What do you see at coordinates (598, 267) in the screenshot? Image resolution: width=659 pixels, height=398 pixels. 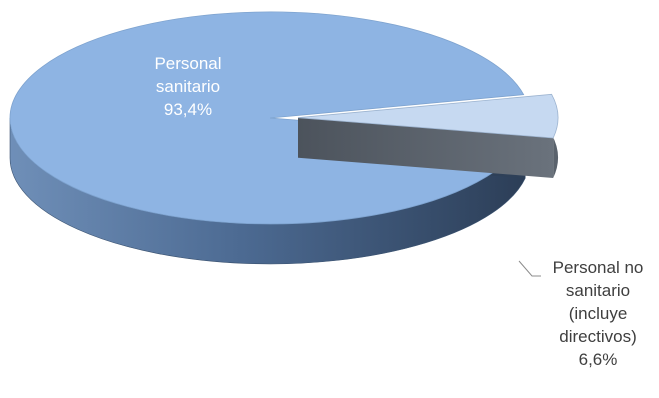 I see `slice-label-line: Personal no` at bounding box center [598, 267].